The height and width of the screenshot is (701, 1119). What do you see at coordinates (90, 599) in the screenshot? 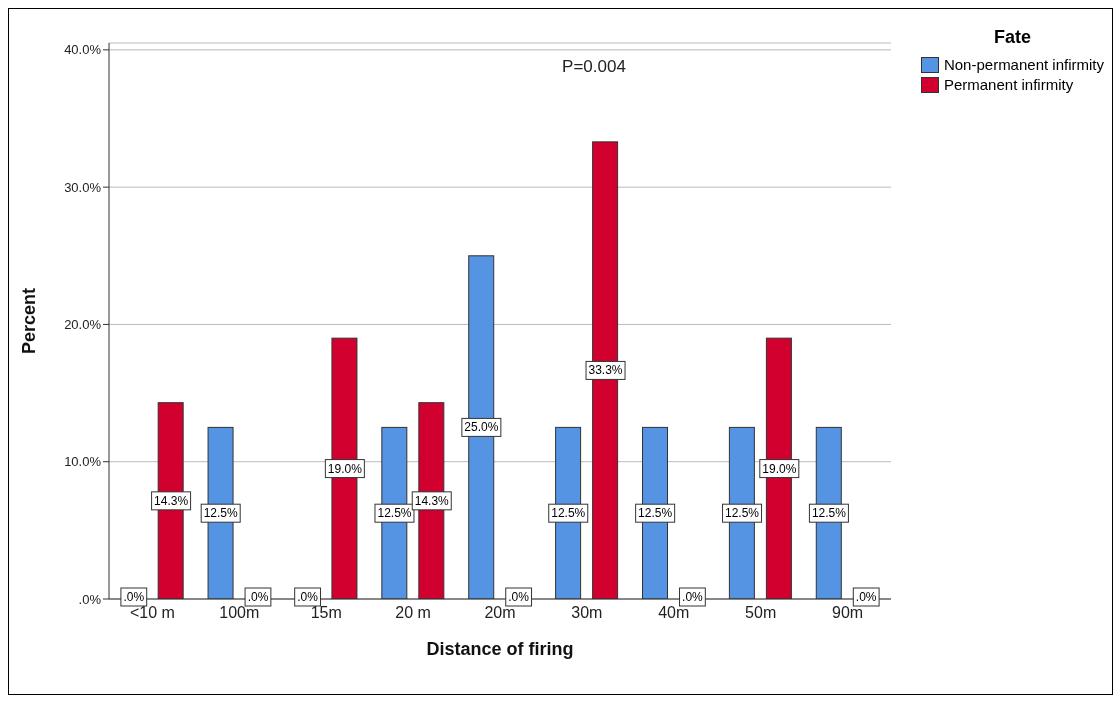
I see `y-tick-label: .0%` at bounding box center [90, 599].